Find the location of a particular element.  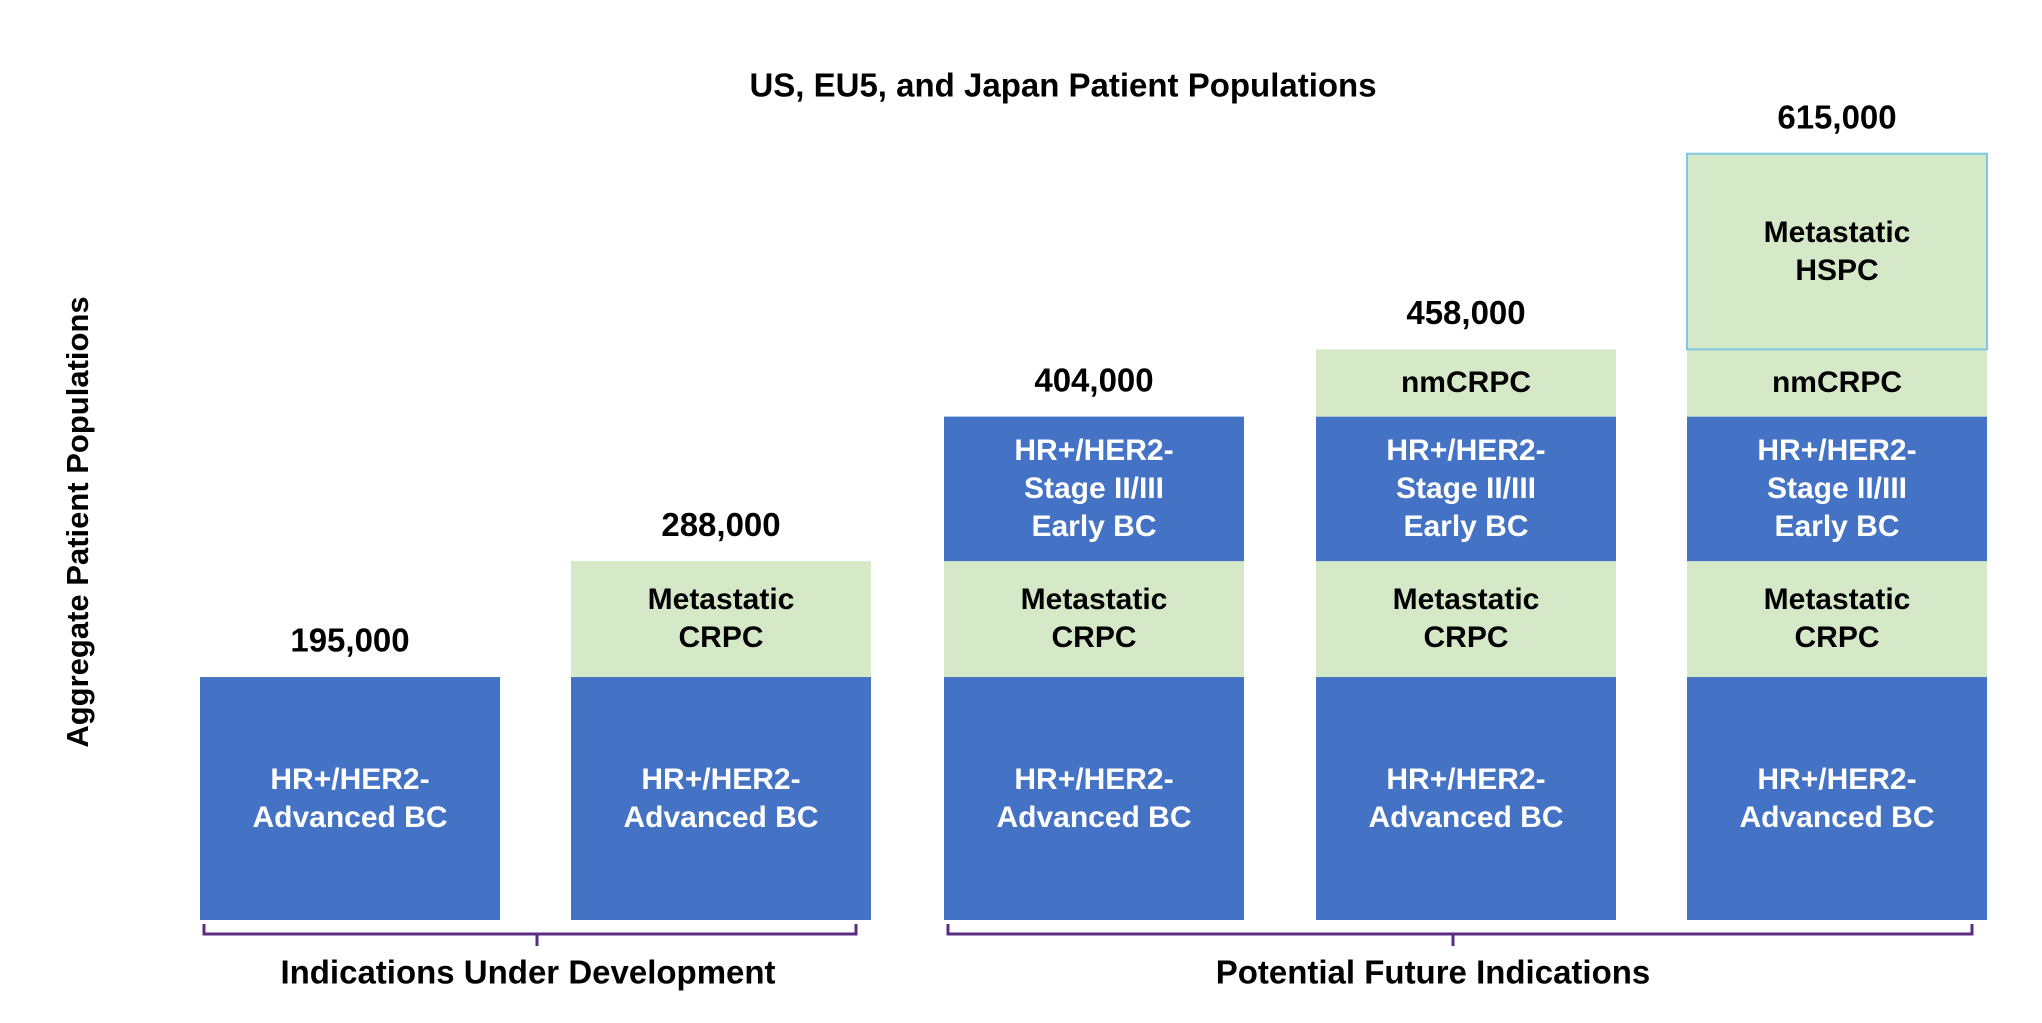

segment-label: Metastatic HSPC is located at coordinates (1837, 251).